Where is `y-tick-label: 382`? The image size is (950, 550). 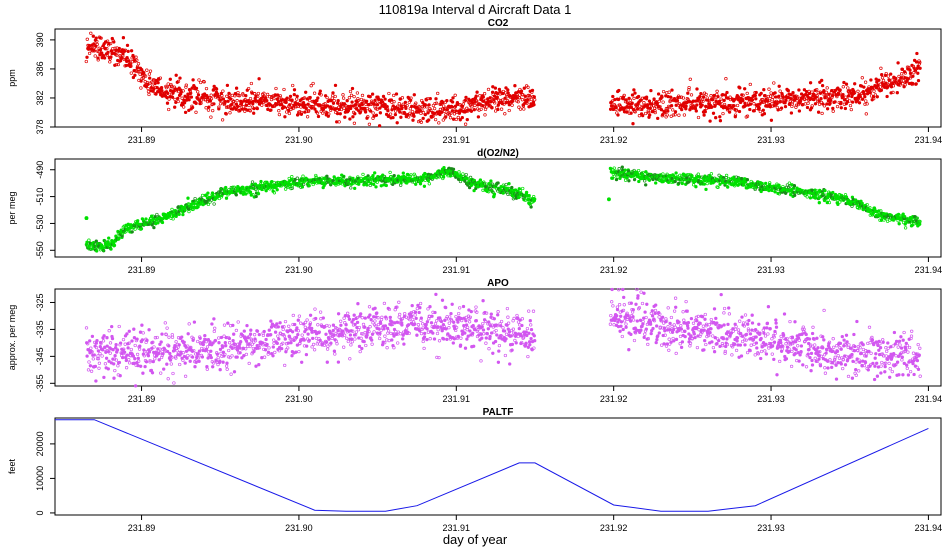
y-tick-label: 382 is located at coordinates (40, 97).